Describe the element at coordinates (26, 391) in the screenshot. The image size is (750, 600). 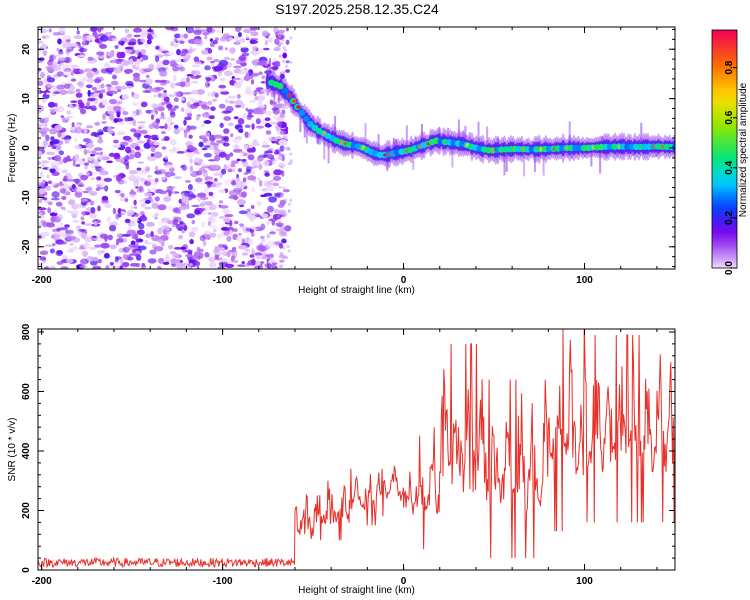
I see `y-tick-label: 600` at that location.